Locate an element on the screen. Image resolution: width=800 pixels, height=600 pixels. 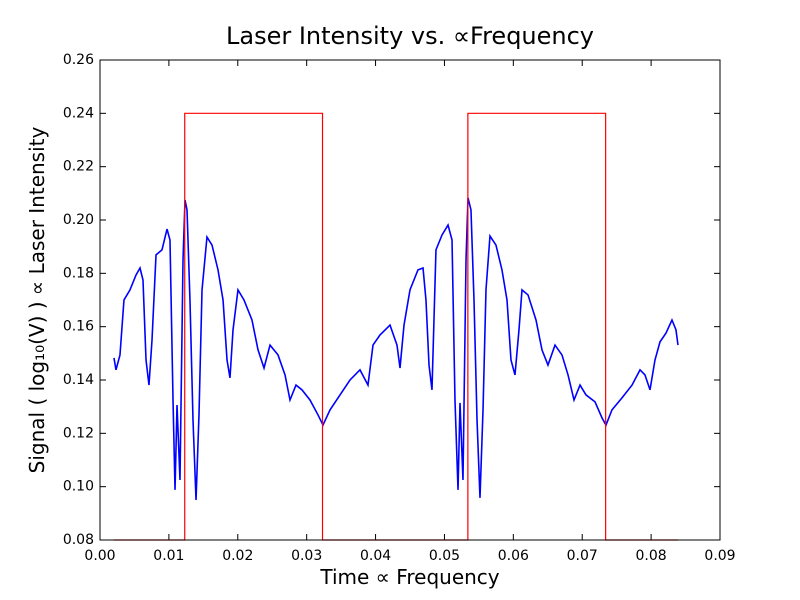
x-tick-label: 0.07 is located at coordinates (582, 556).